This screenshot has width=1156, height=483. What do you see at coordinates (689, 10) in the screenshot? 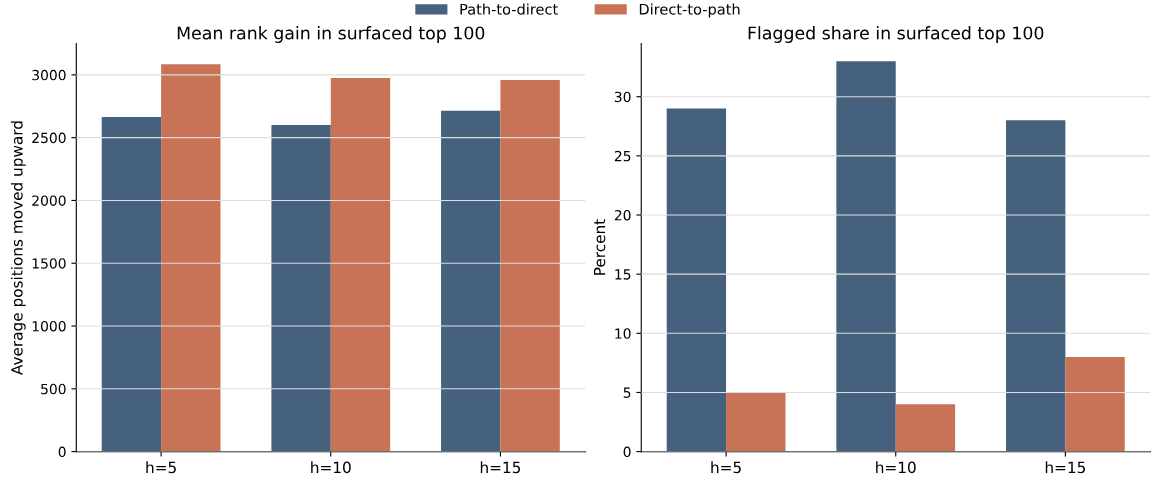
I see `legend-label: Direct-to-path` at bounding box center [689, 10].